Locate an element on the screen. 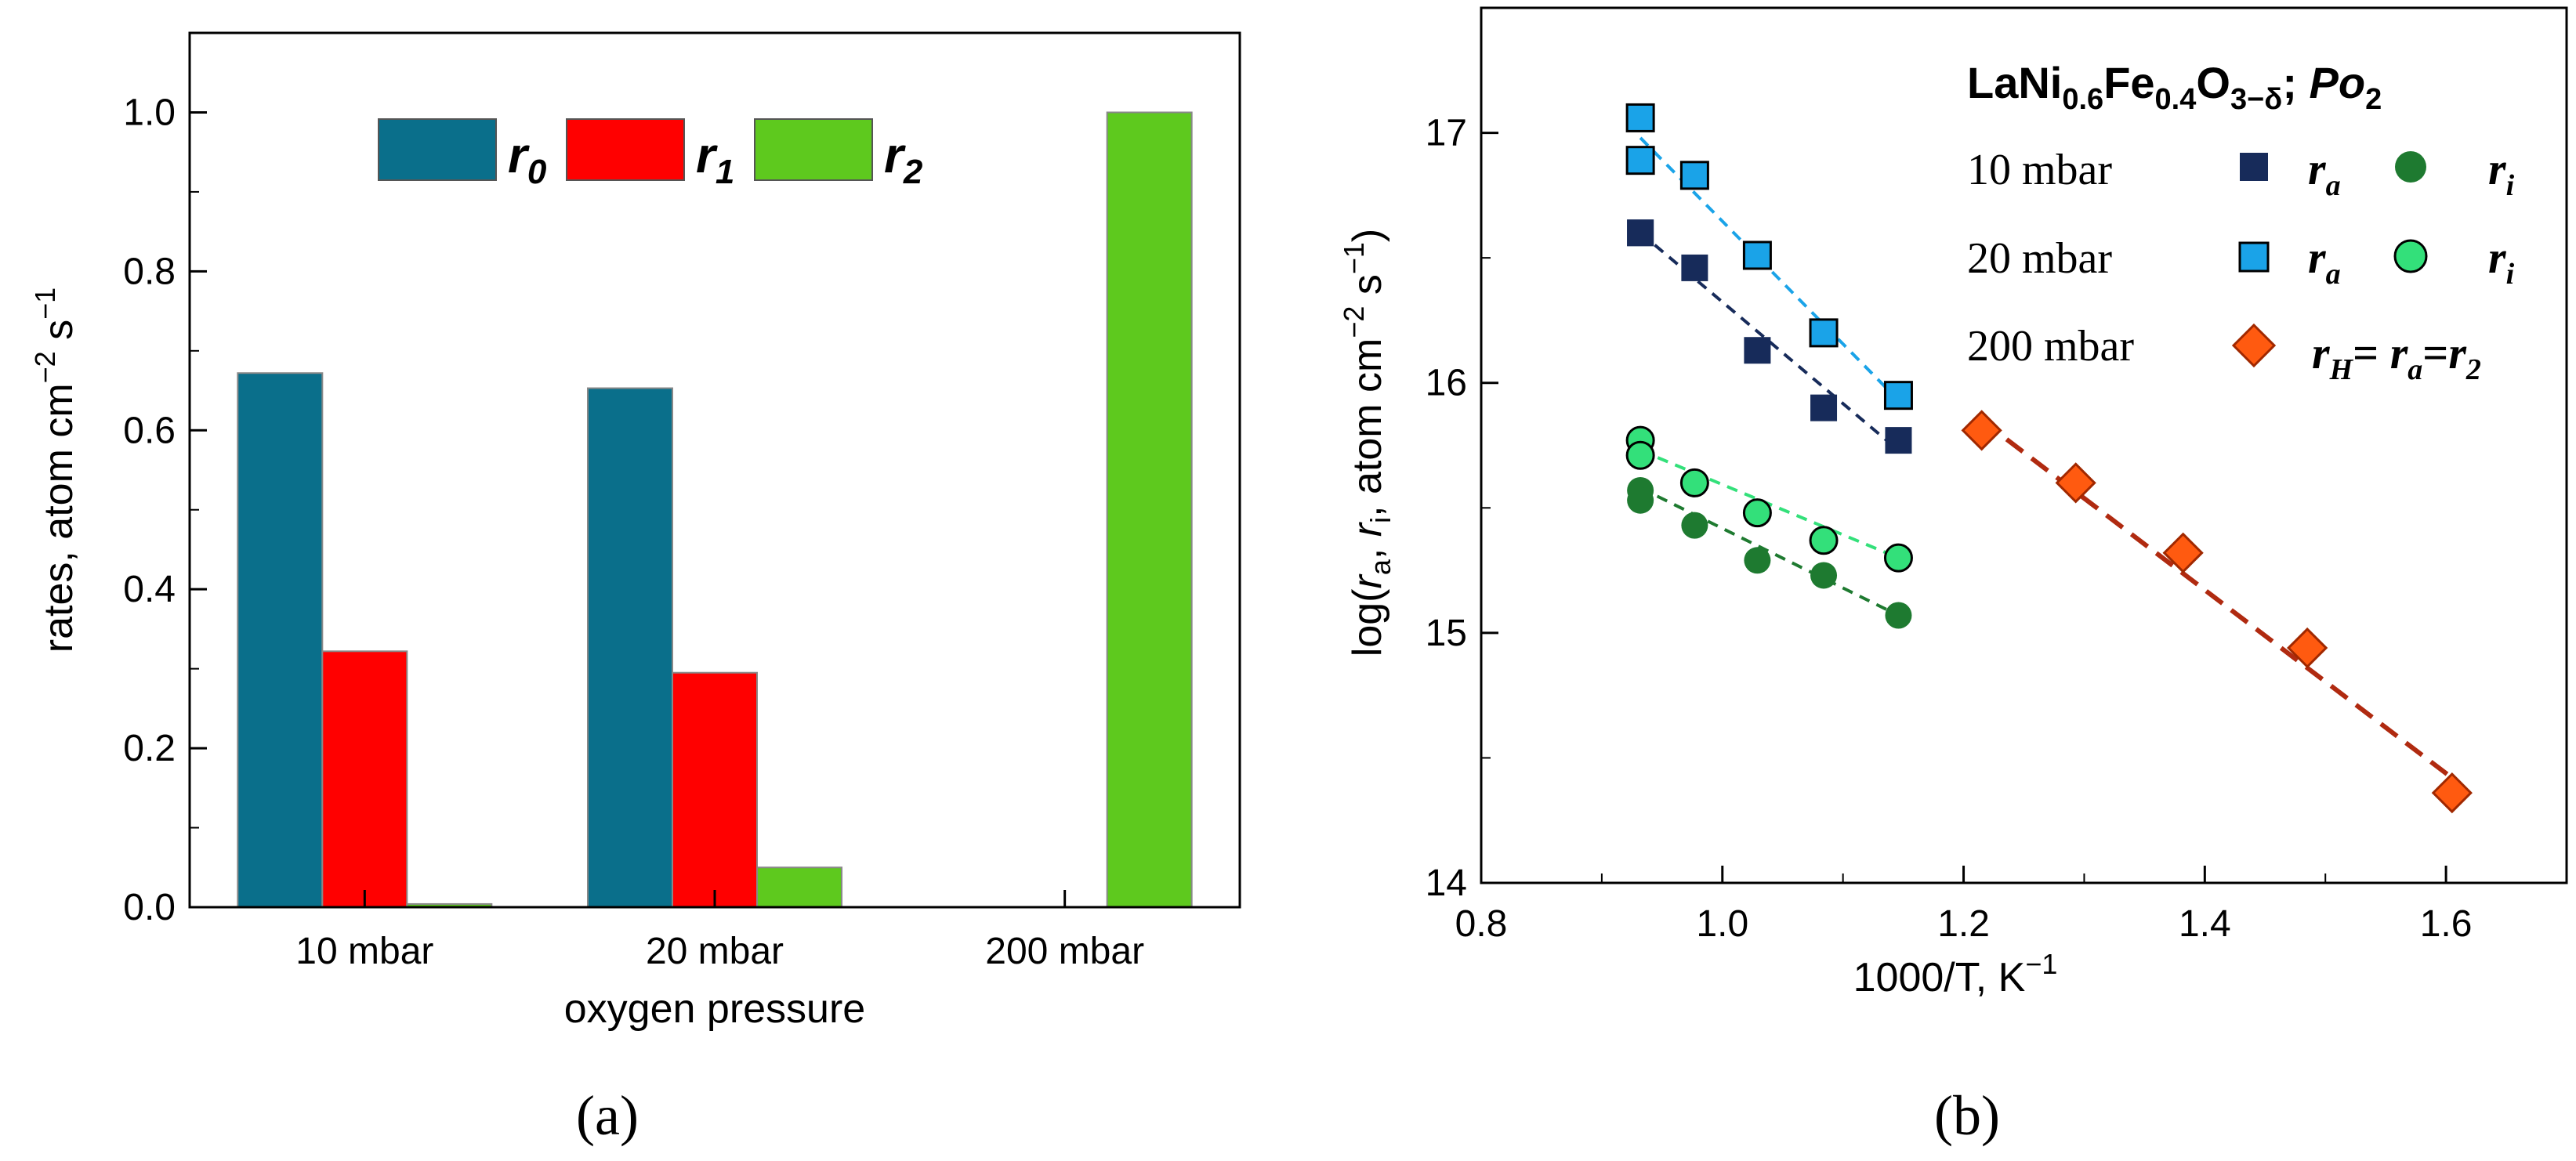  y-tick-label: 17 is located at coordinates (1446, 133).